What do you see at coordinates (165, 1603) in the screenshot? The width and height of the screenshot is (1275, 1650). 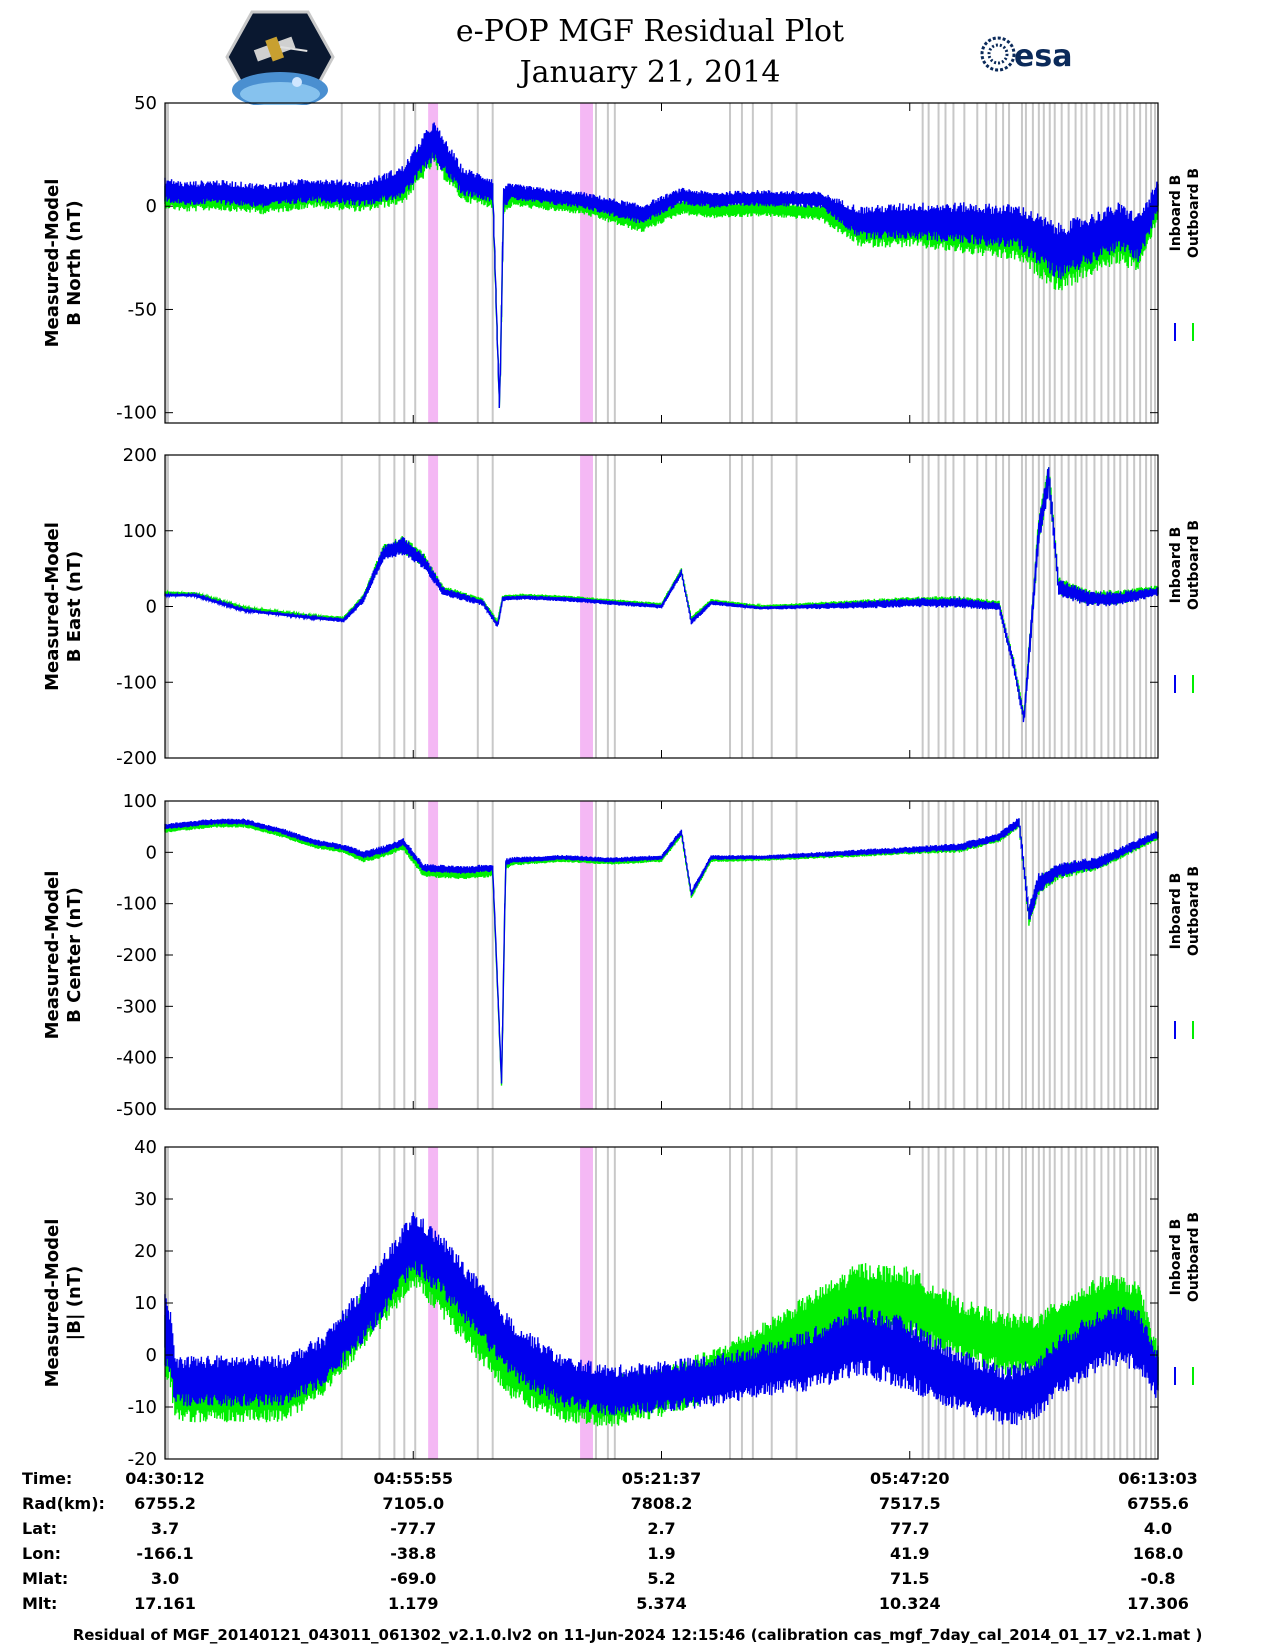 I see `ephemeris-value: 17.161` at bounding box center [165, 1603].